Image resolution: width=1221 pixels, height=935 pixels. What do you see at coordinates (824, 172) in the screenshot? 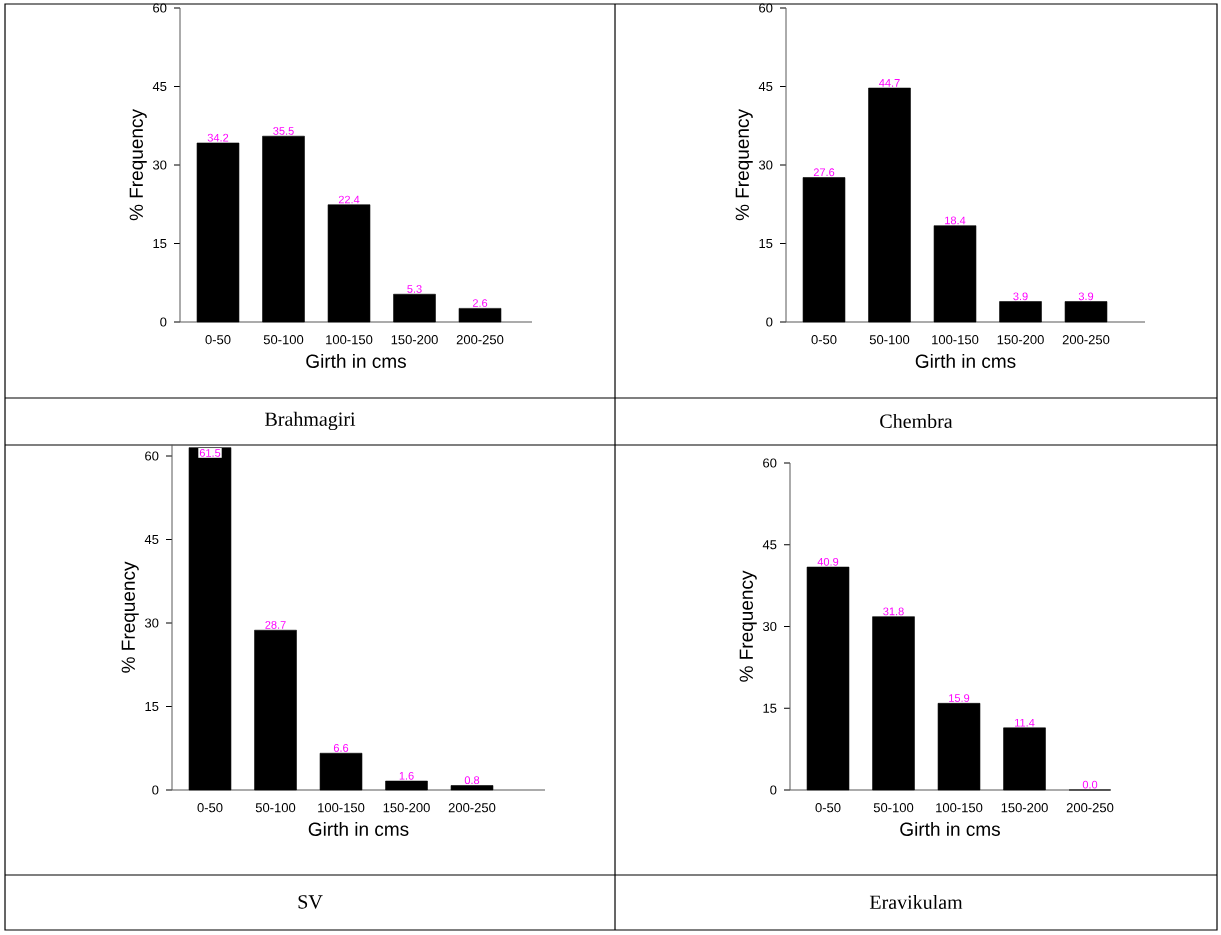
I see `data-label: 27.6` at bounding box center [824, 172].